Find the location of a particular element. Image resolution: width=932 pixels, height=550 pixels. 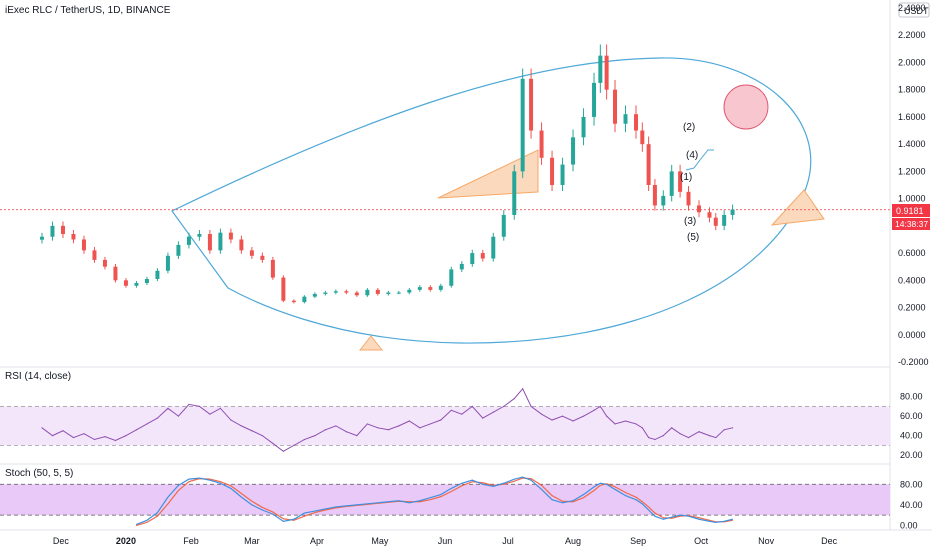

triangle-drawing-right is located at coordinates (797, 207).